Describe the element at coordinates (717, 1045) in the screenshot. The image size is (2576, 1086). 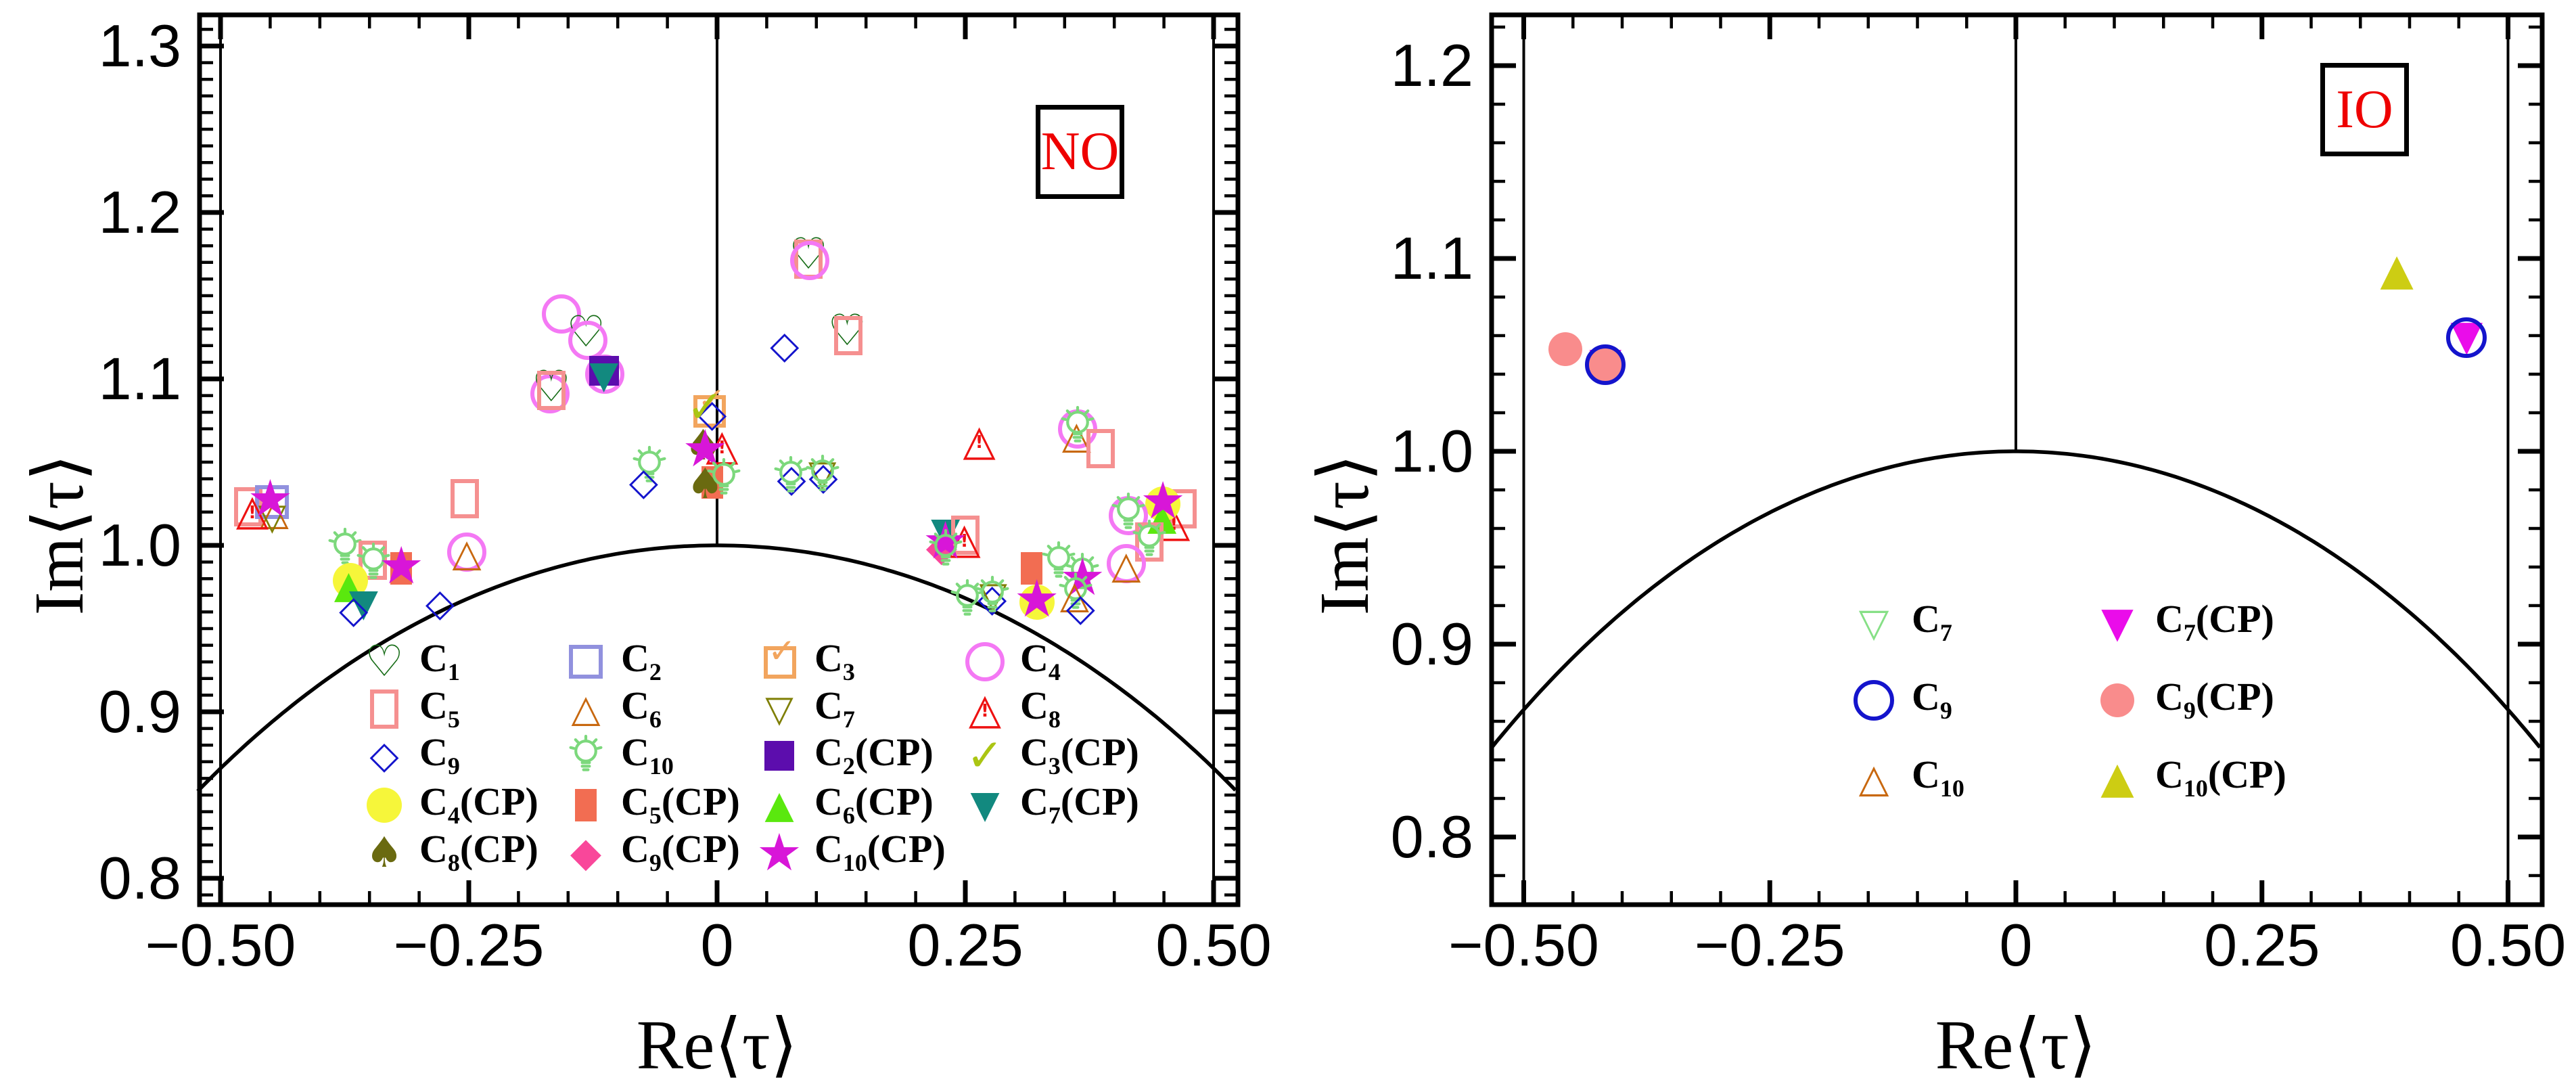
I see `no-x-axis-title: Re⟨τ⟩` at that location.